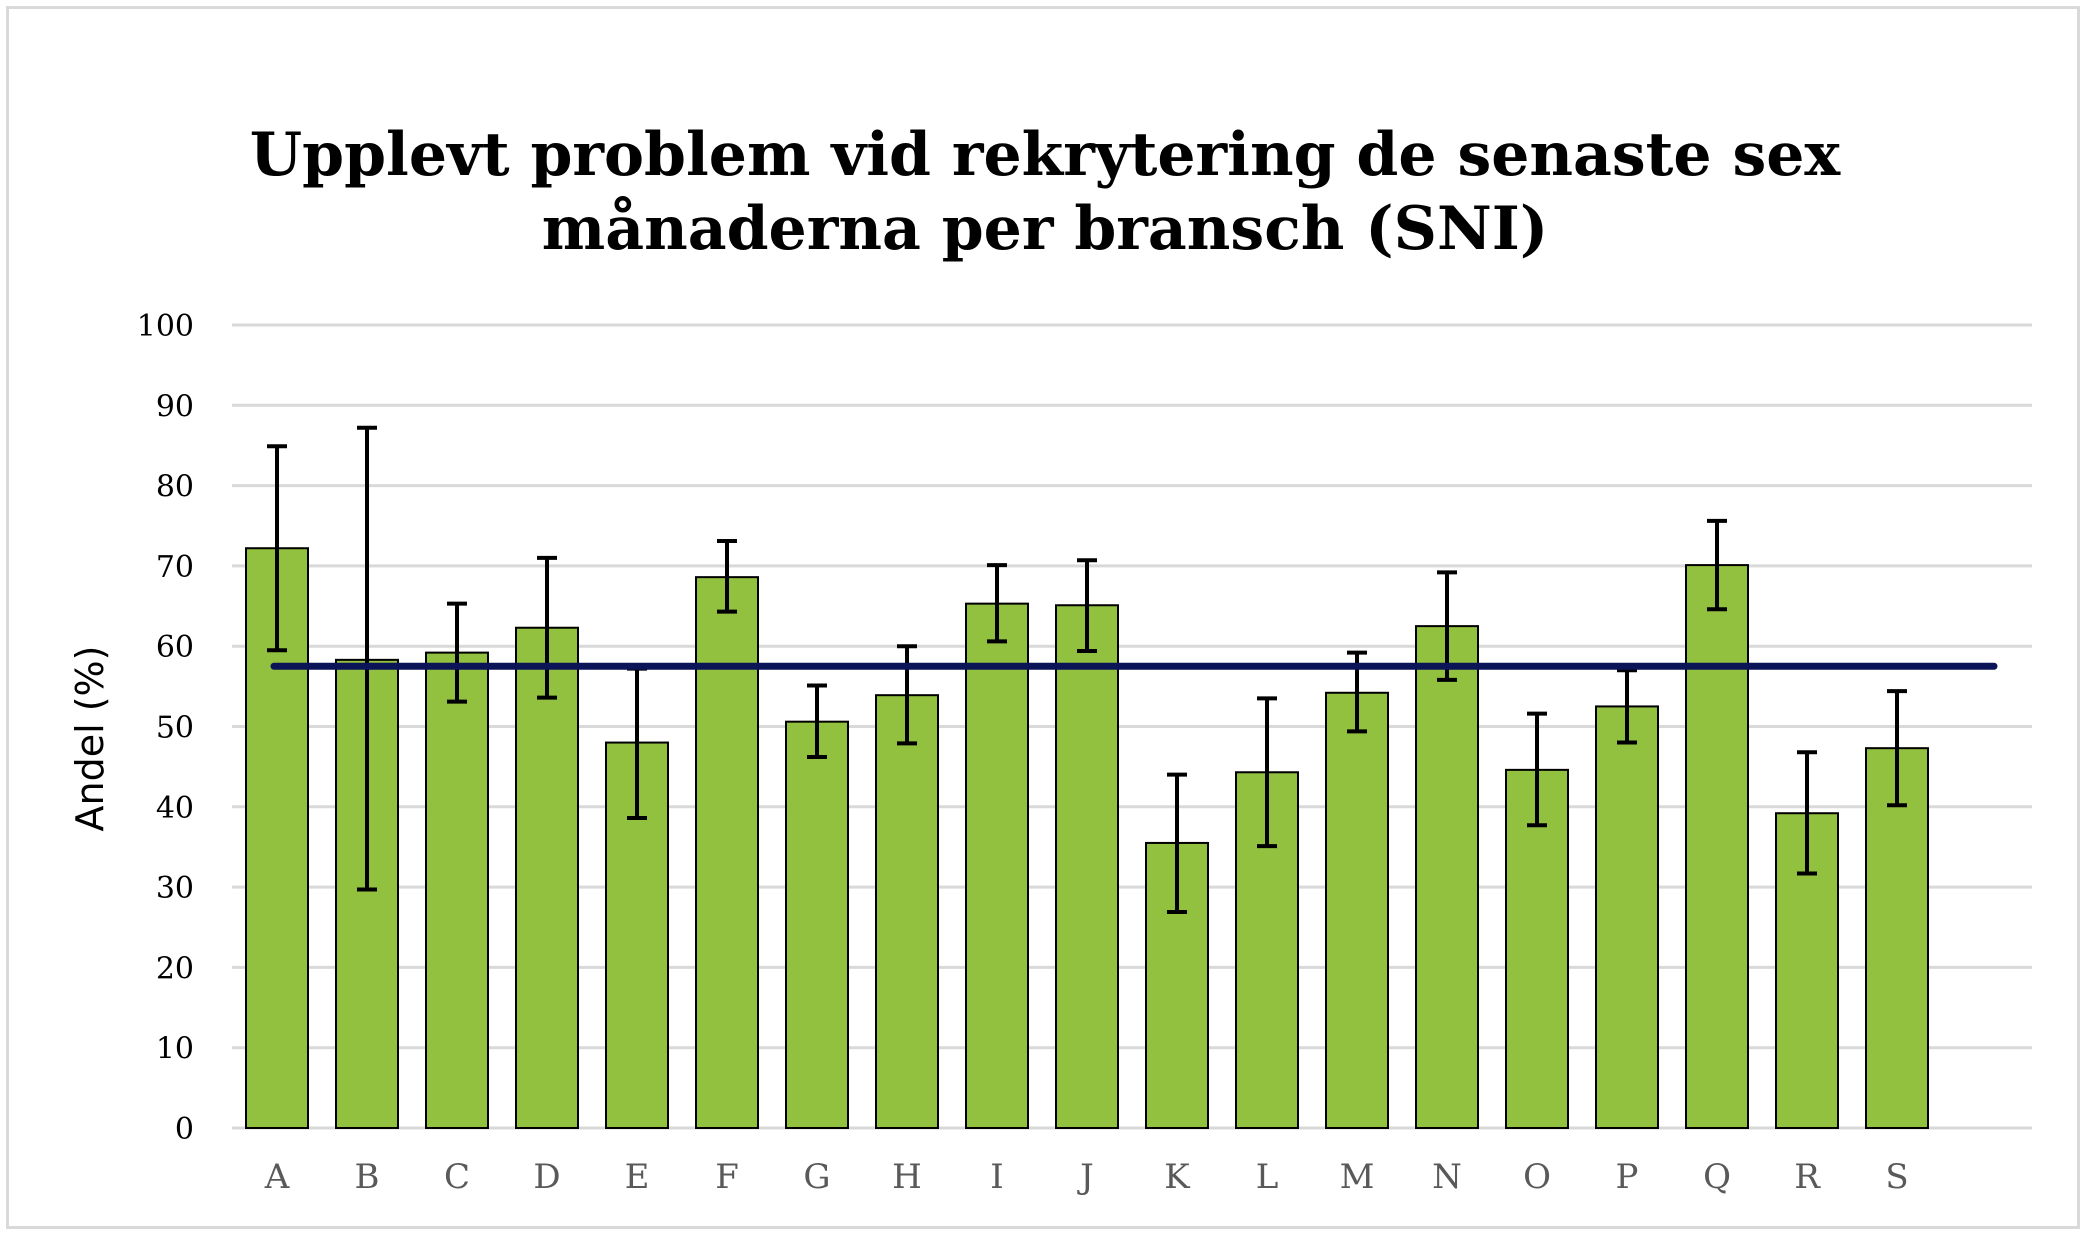  What do you see at coordinates (1447, 1177) in the screenshot?
I see `x-tick-label-N: N` at bounding box center [1447, 1177].